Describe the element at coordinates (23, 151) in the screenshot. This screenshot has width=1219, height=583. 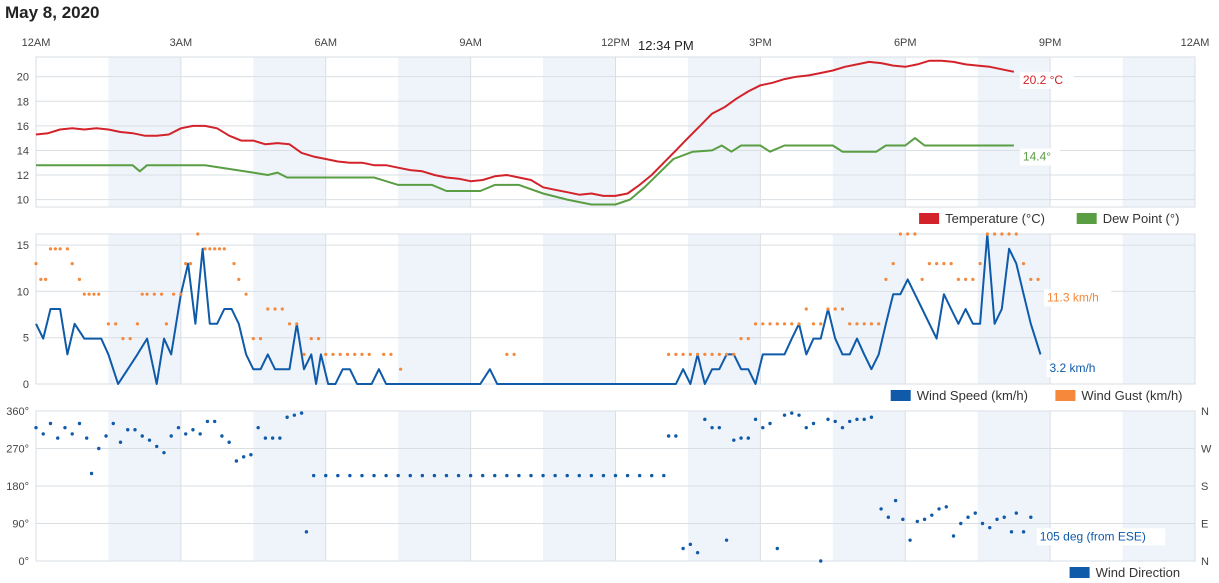
I see `y-tick-label: 14` at that location.